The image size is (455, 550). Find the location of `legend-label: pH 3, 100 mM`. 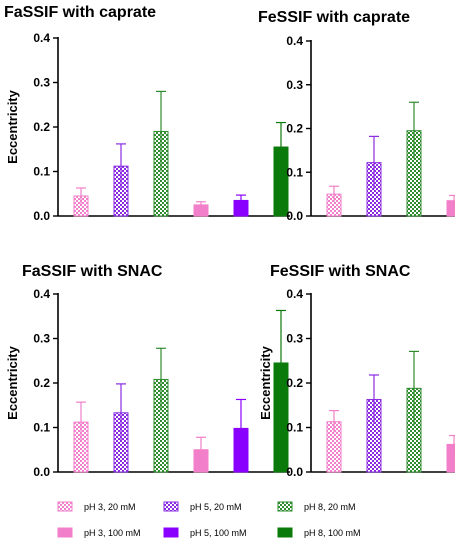

legend-label: pH 3, 100 mM is located at coordinates (112, 533).